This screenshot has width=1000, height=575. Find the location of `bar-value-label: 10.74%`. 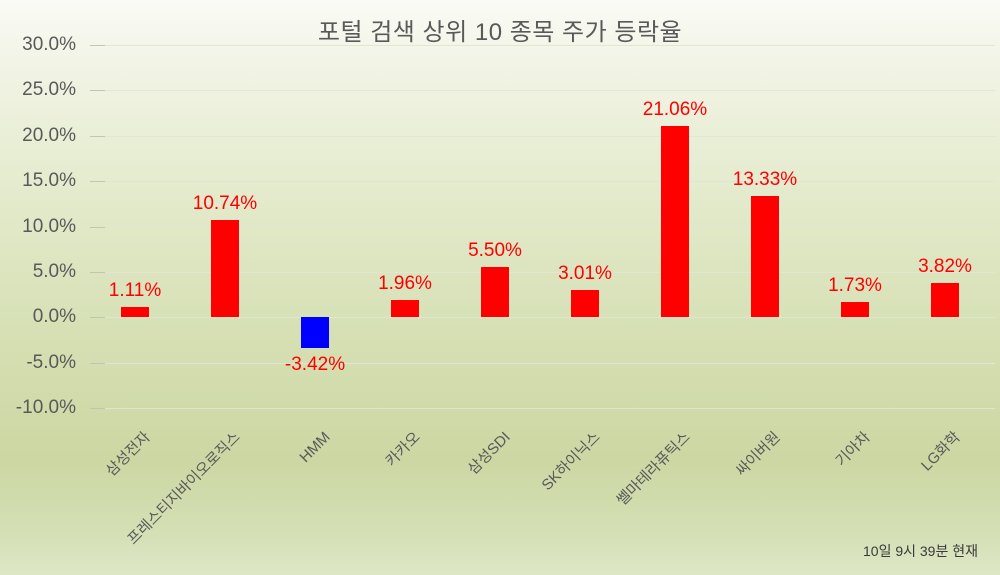

bar-value-label: 10.74% is located at coordinates (225, 203).